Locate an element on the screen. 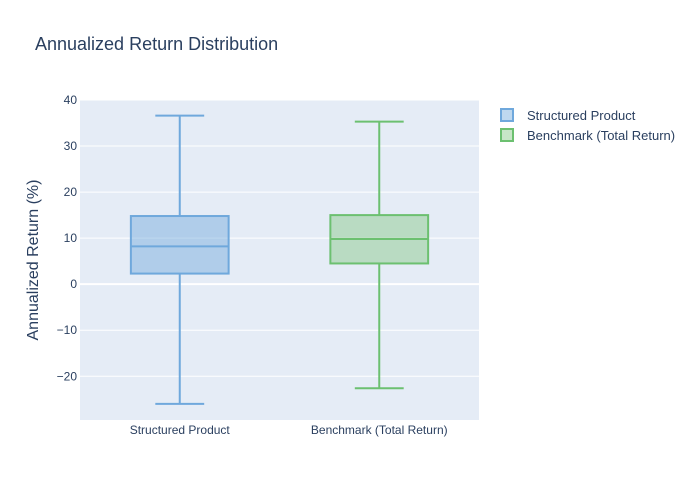  chart-title: Annualized Return Distribution is located at coordinates (156, 44).